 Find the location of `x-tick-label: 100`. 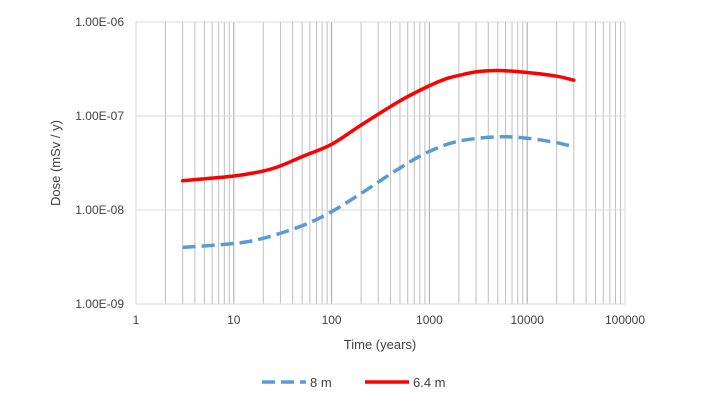

x-tick-label: 100 is located at coordinates (332, 320).